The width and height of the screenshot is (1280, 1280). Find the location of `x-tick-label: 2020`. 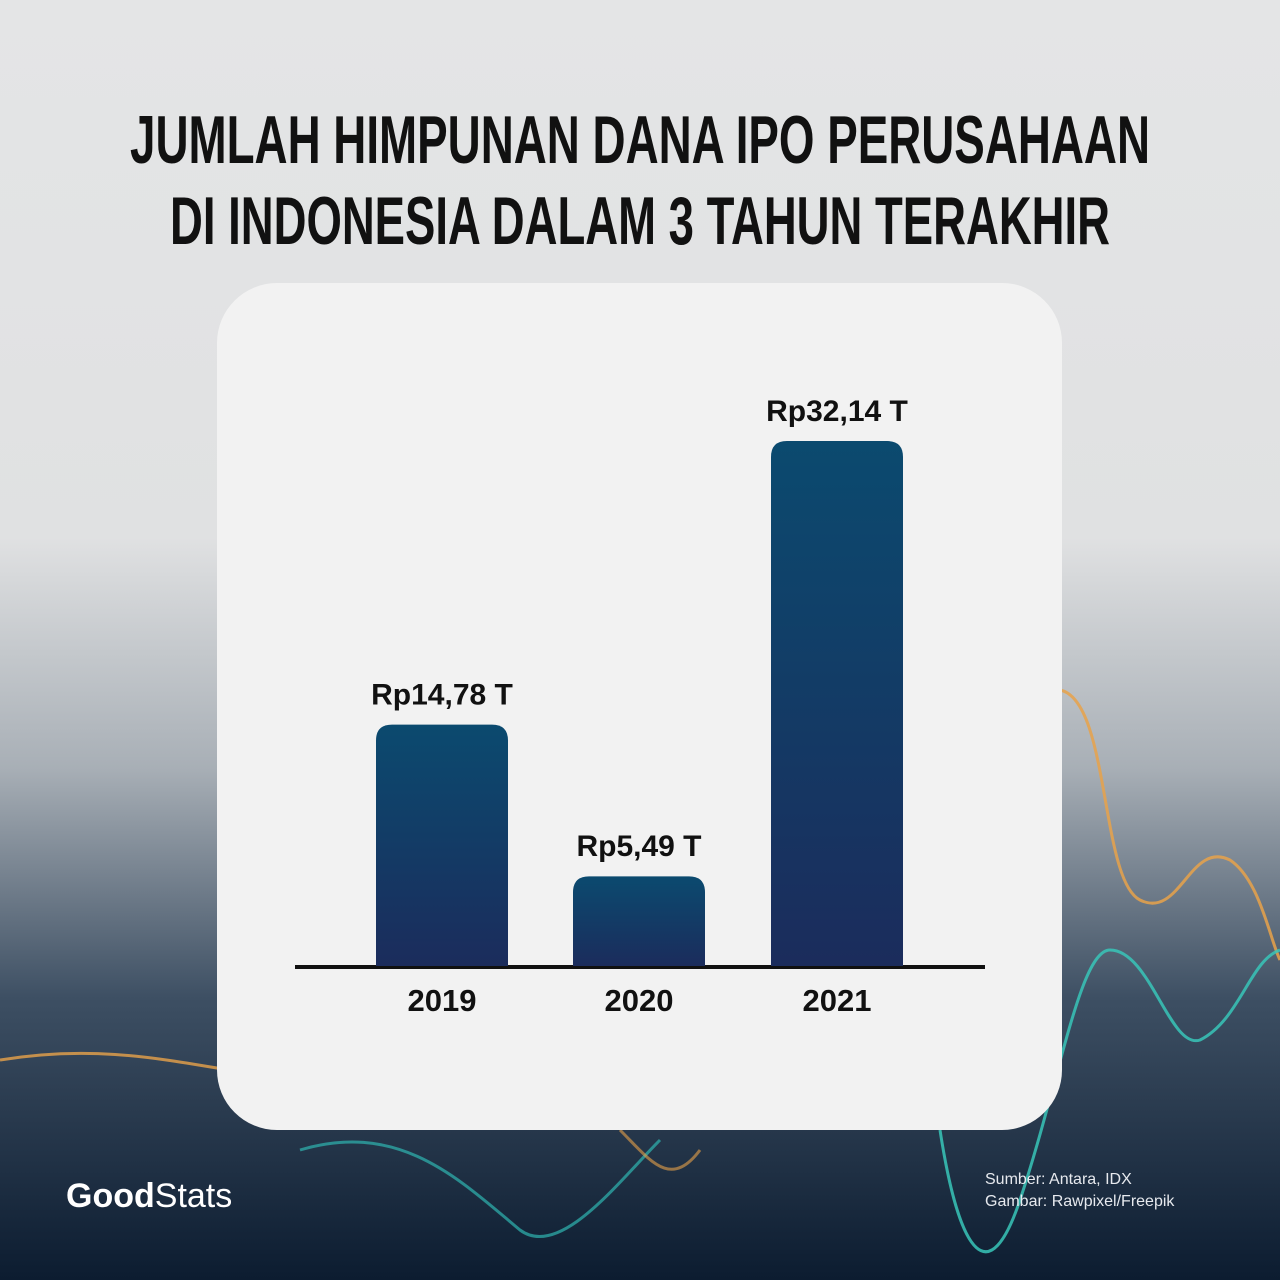

x-tick-label: 2020 is located at coordinates (639, 1000).